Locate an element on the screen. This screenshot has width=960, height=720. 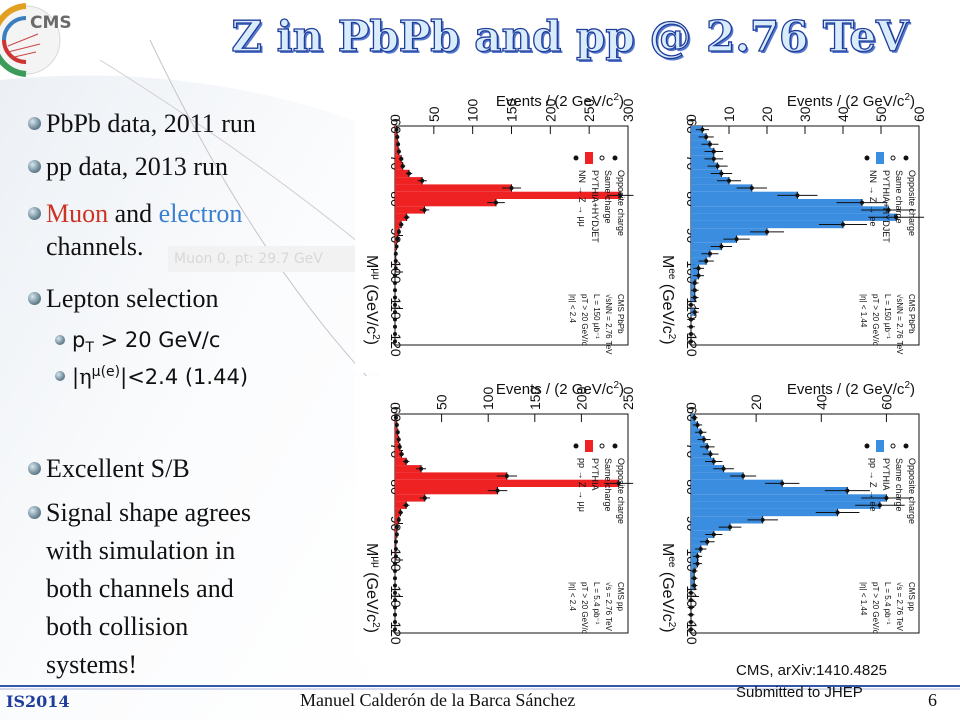
plot-info-text: √s = 2.76 TeV is located at coordinates (899, 607).